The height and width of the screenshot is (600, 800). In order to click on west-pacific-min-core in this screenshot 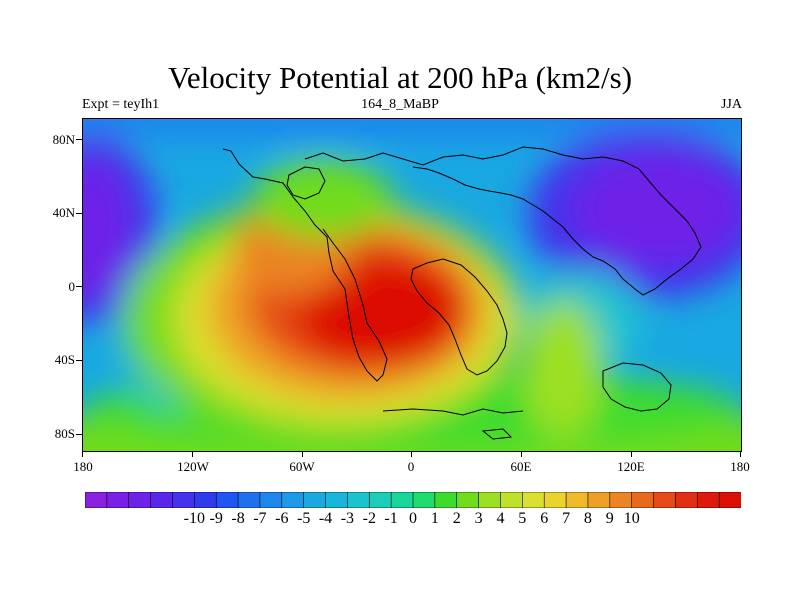, I will do `click(105, 229)`.